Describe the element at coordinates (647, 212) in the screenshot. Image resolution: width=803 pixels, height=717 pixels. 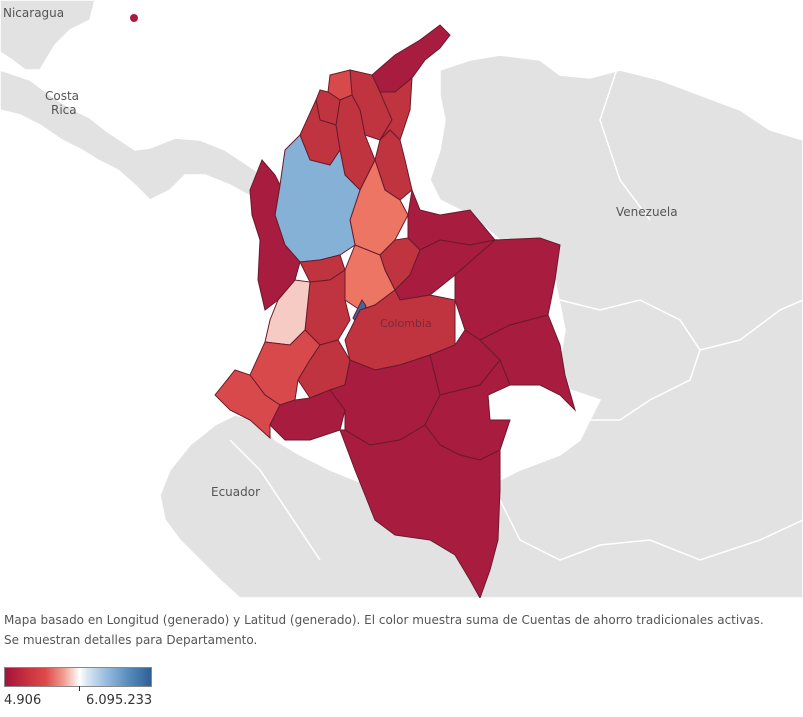
I see `country-label-venezuela: Venezuela` at that location.